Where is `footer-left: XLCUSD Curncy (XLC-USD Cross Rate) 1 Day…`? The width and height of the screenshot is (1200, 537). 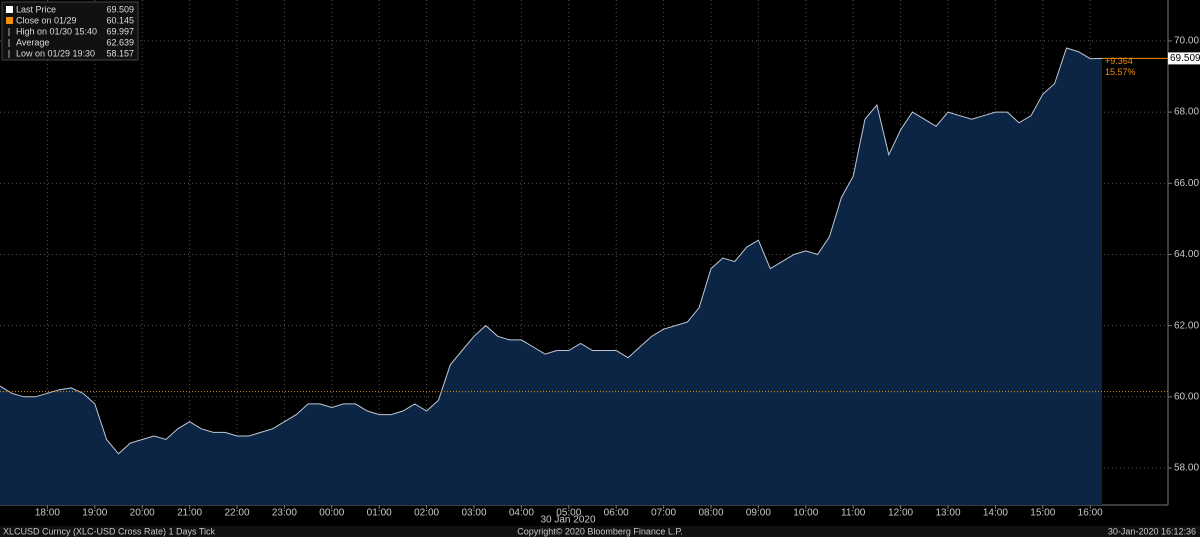 footer-left: XLCUSD Curncy (XLC-USD Cross Rate) 1 Day… is located at coordinates (109, 531).